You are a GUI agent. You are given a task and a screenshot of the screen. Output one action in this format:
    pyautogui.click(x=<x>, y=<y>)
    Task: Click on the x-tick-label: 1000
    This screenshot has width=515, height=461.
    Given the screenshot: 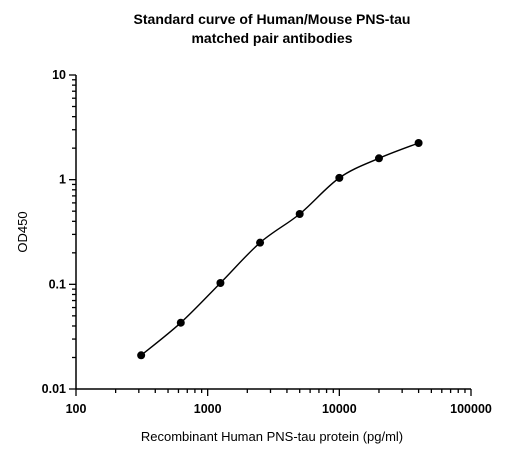 What is the action you would take?
    pyautogui.click(x=208, y=409)
    